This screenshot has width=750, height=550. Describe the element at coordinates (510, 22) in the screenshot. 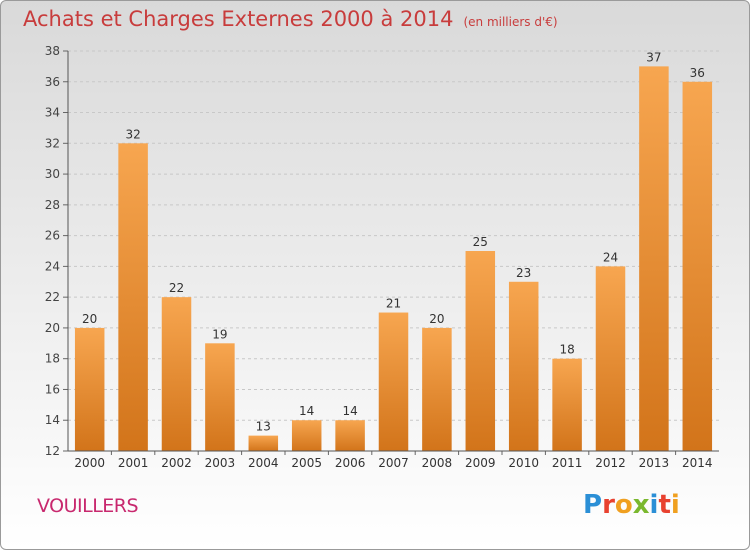

I see `chart-title-unit: (en milliers d'€)` at that location.